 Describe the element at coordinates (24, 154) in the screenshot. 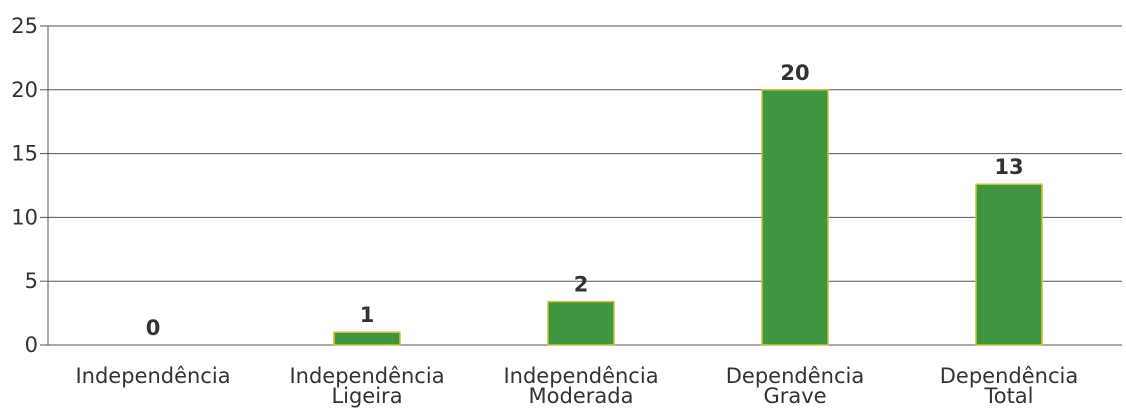

I see `y-tick-label: 15` at that location.